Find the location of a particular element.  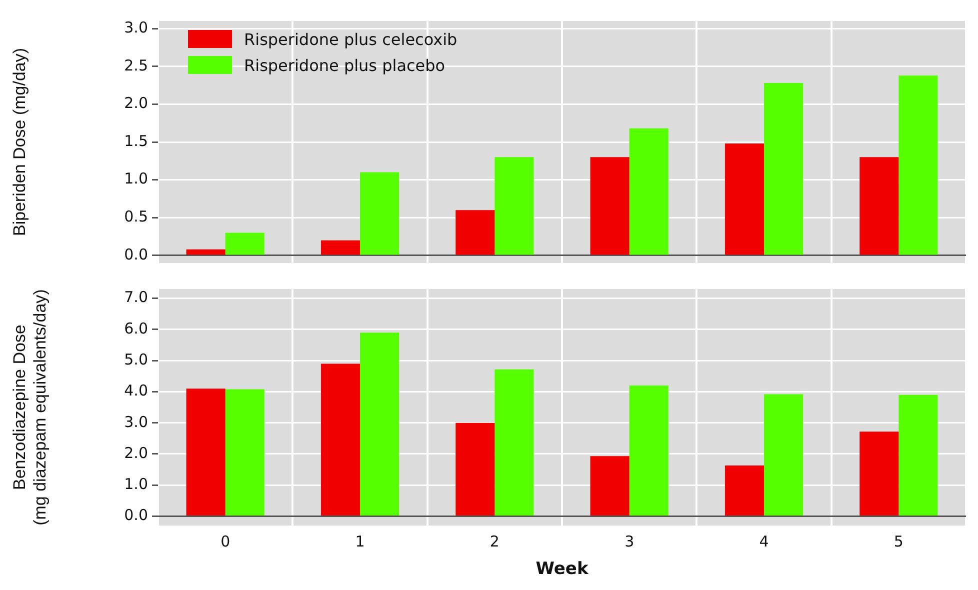

x-tick-label: 2 is located at coordinates (495, 541).